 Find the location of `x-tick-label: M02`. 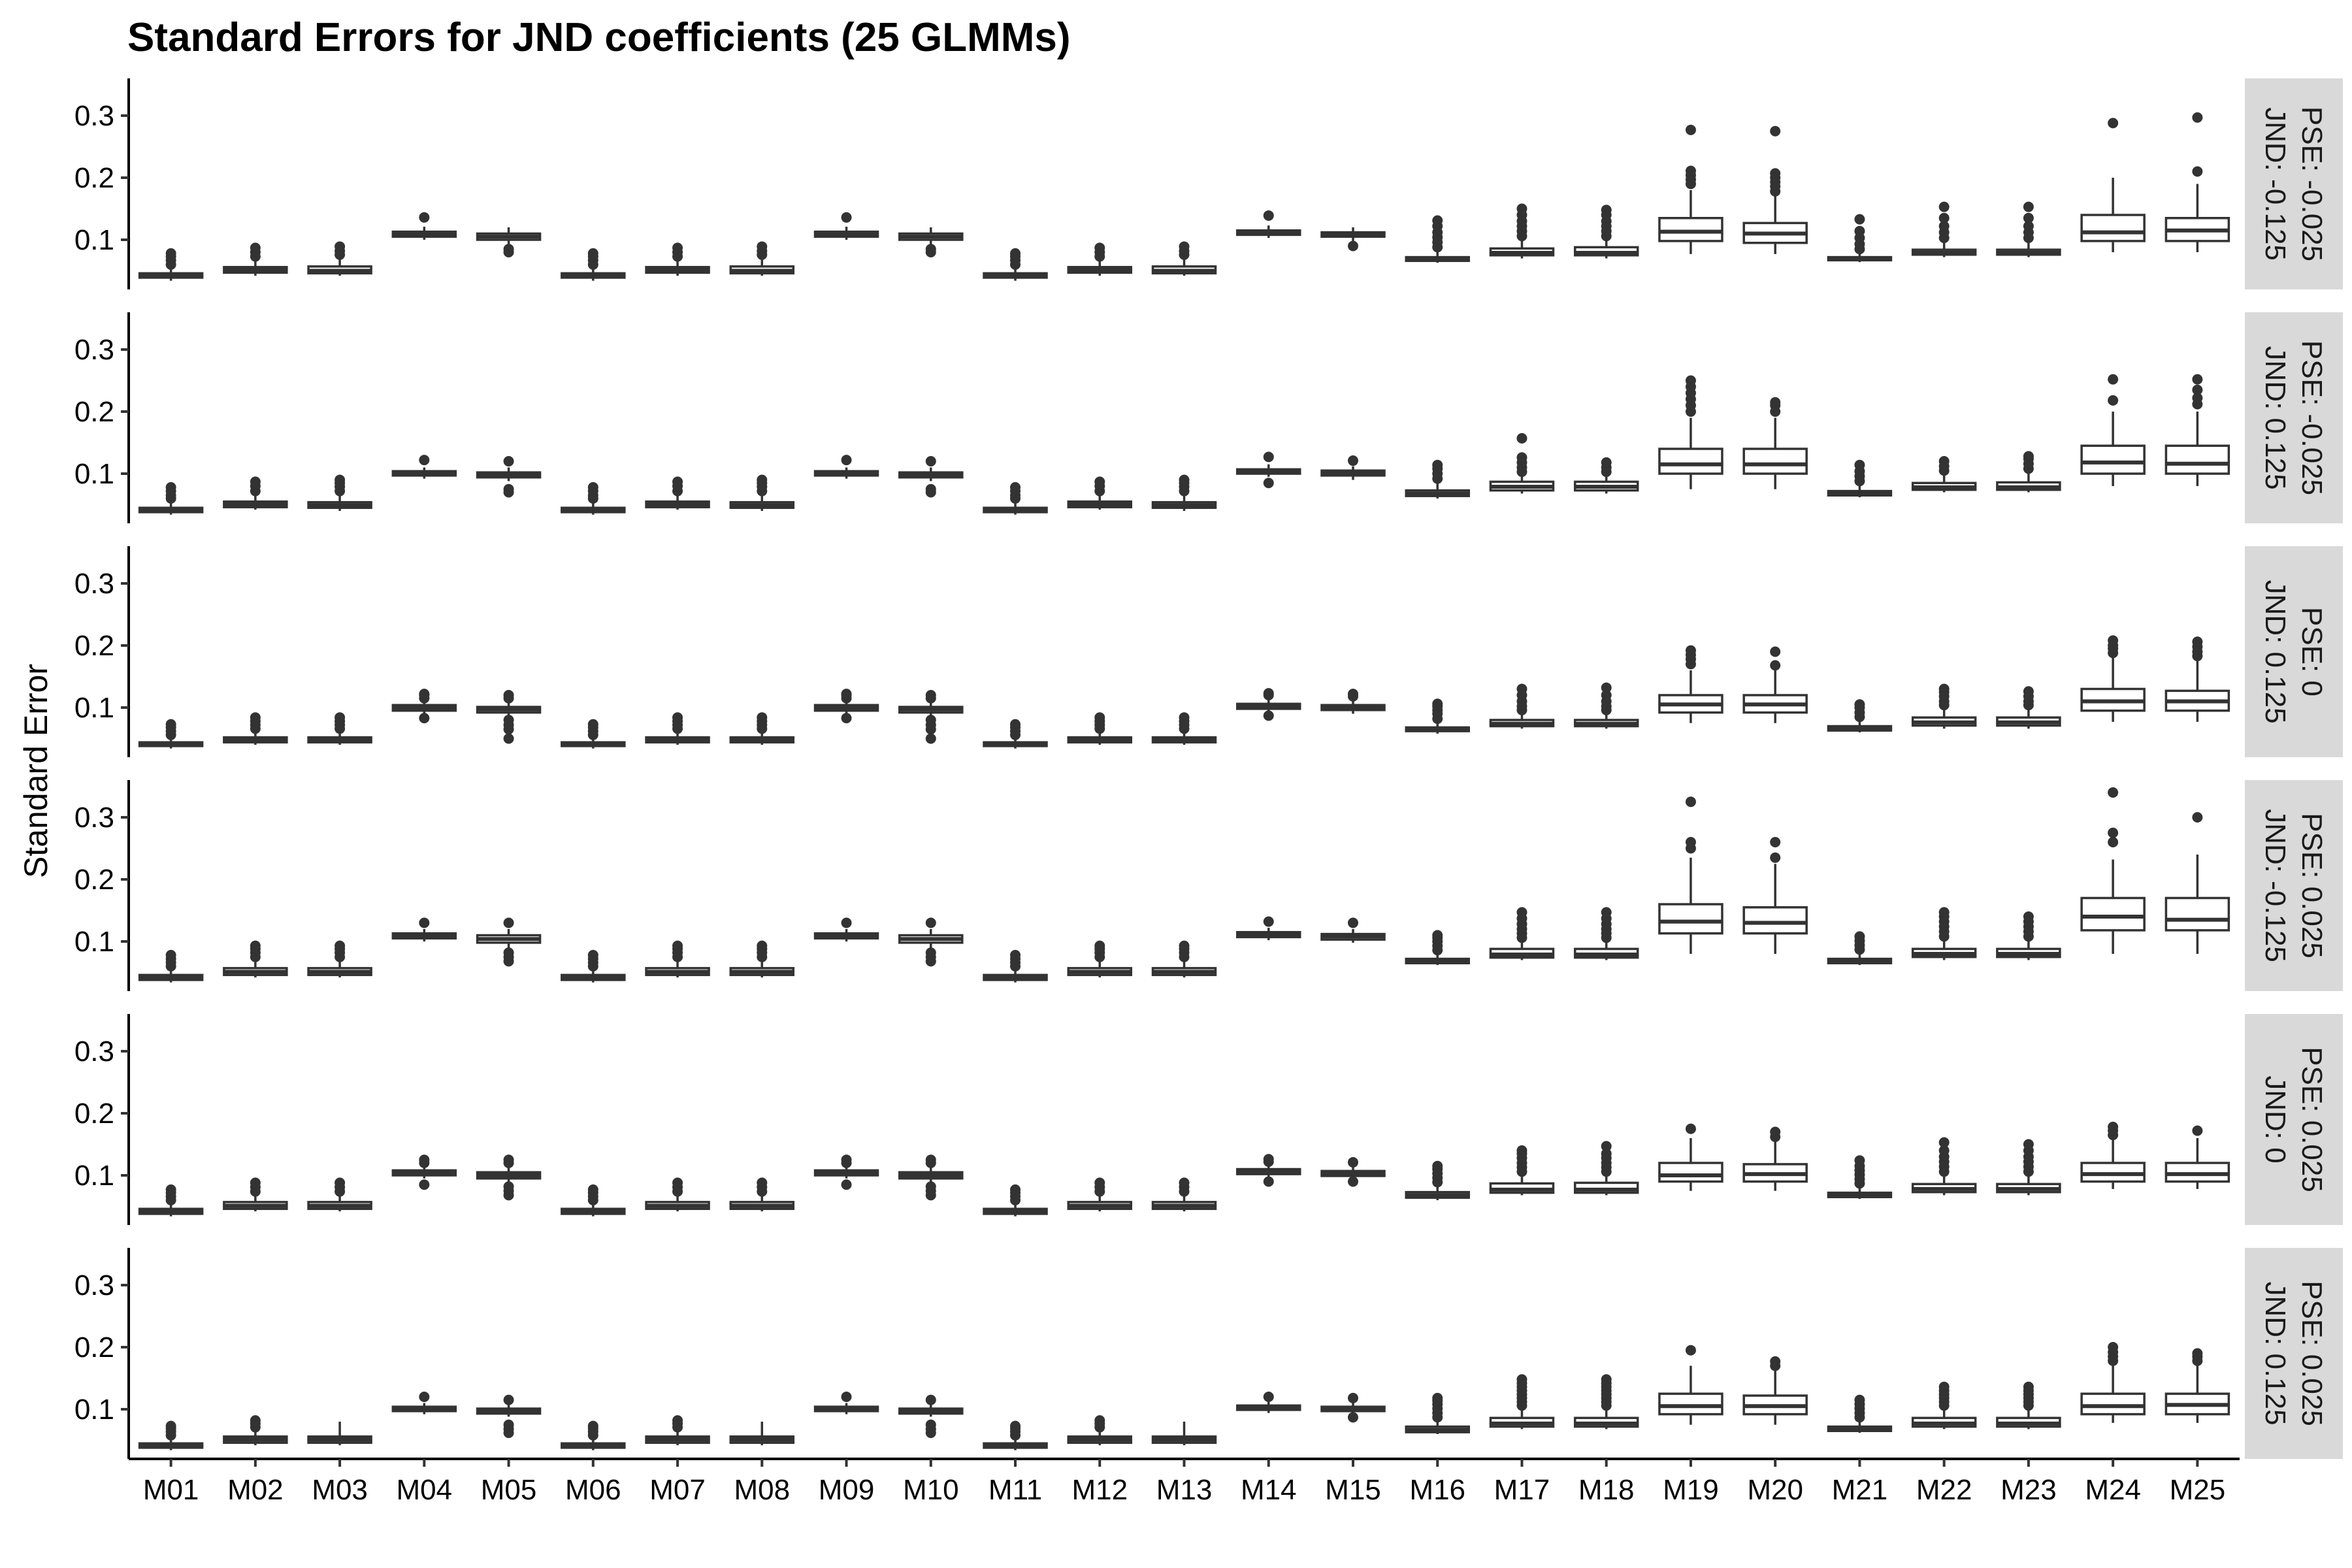

x-tick-label: M02 is located at coordinates (255, 1490).